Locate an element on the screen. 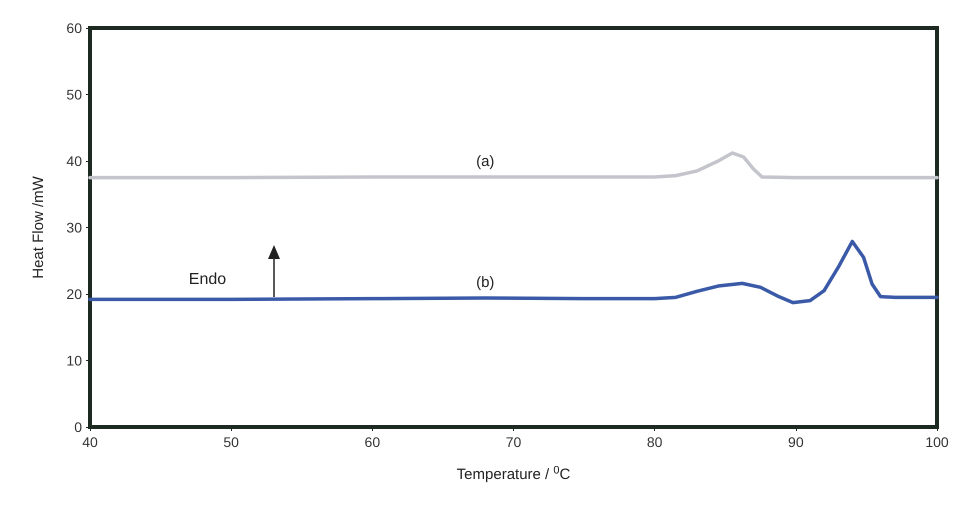 The width and height of the screenshot is (955, 517). y-tick-label: 50 is located at coordinates (74, 94).